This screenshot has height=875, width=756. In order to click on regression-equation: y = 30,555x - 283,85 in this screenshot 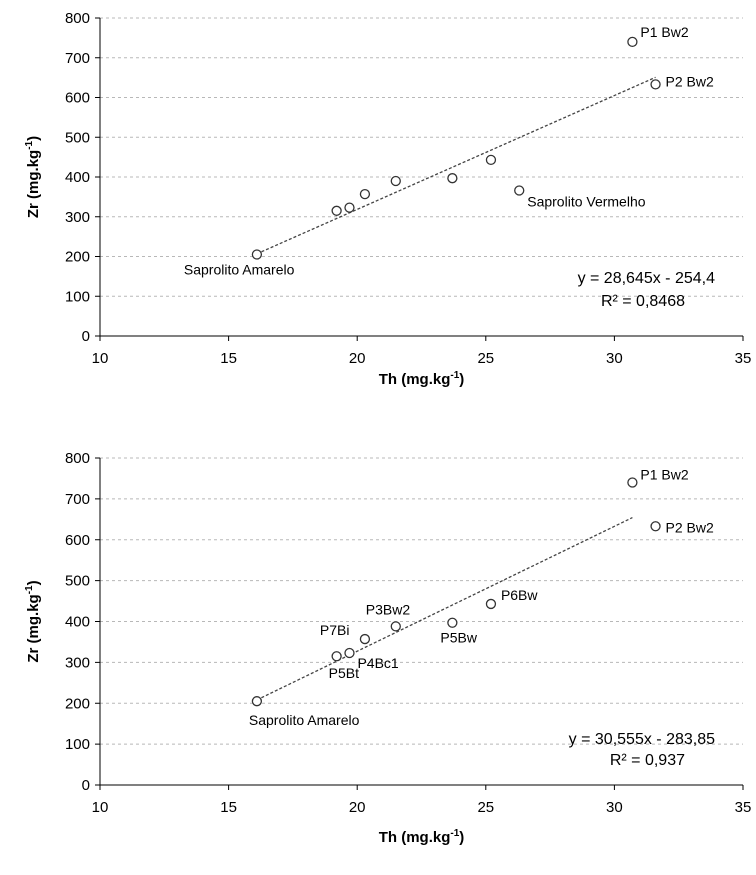, I will do `click(642, 739)`.